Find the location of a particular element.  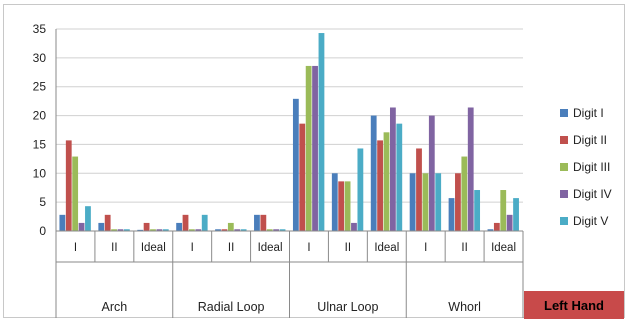

y-tick-label: 0 is located at coordinates (42, 231).